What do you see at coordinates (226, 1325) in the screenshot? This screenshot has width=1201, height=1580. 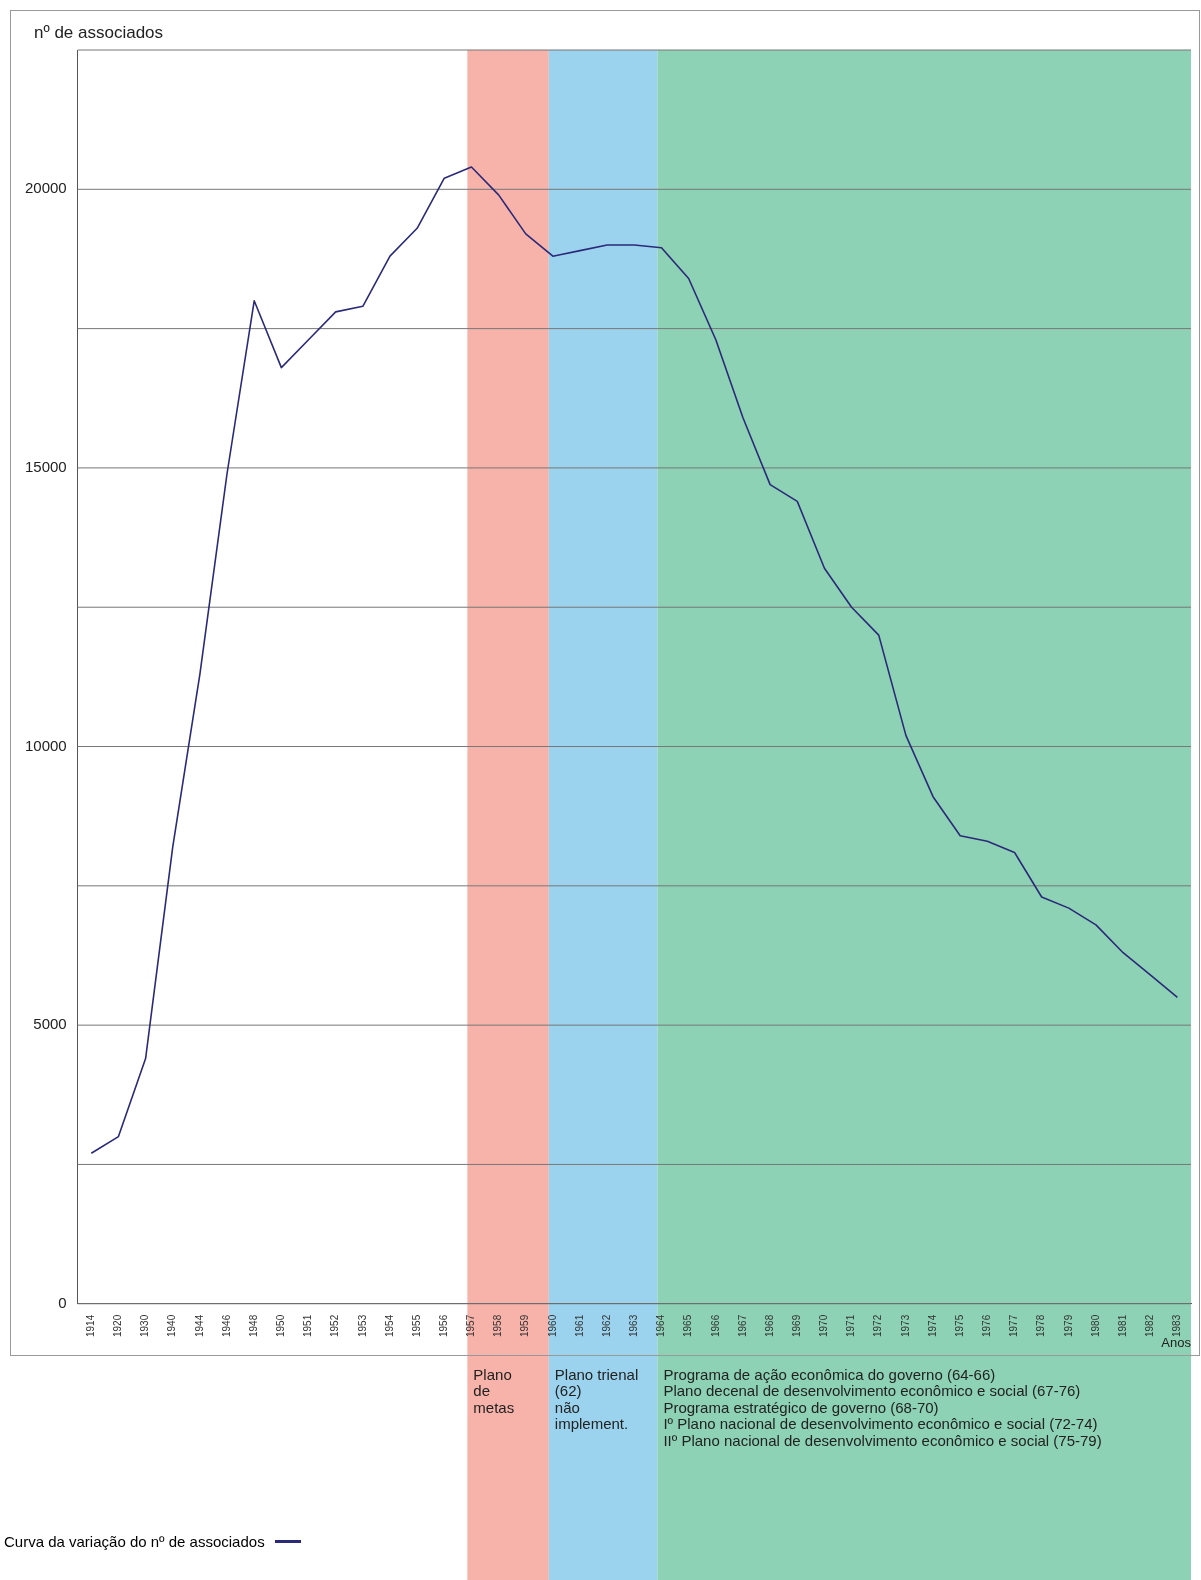 I see `x-tick-label: 1946` at bounding box center [226, 1325].